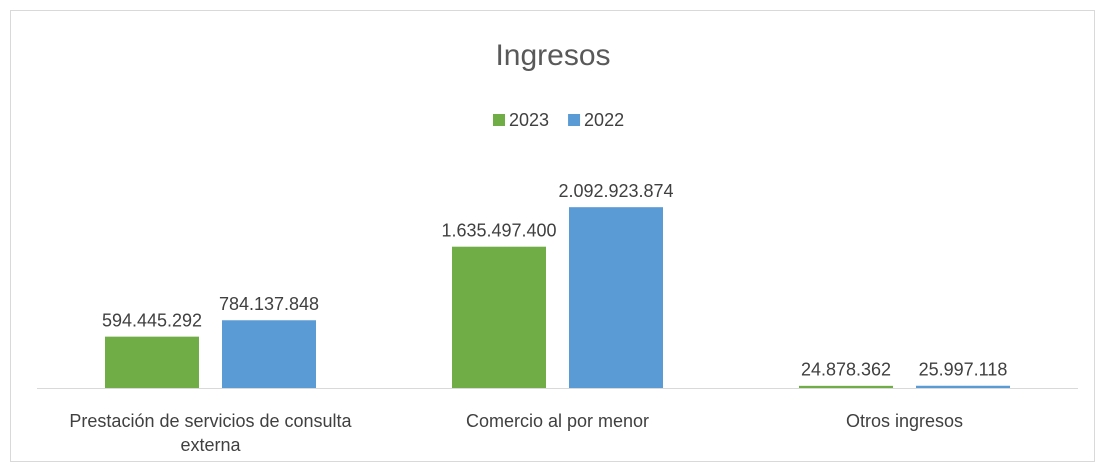  What do you see at coordinates (615, 191) in the screenshot?
I see `data-label: 2.092.923.874` at bounding box center [615, 191].